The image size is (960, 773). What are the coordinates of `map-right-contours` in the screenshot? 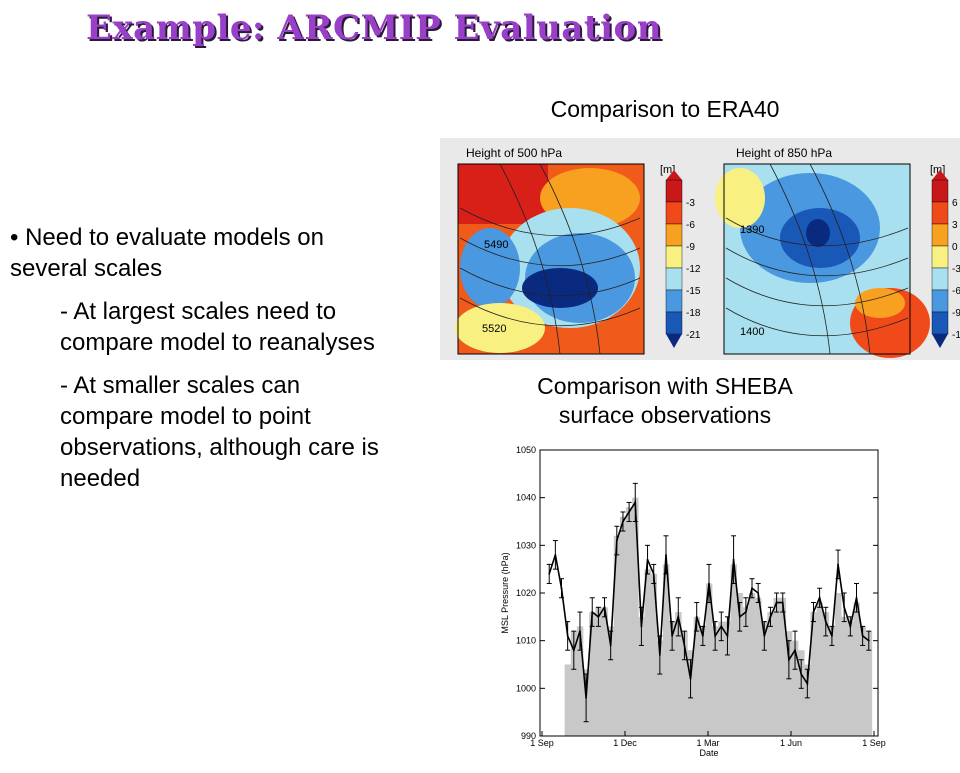 It's located at (817, 259).